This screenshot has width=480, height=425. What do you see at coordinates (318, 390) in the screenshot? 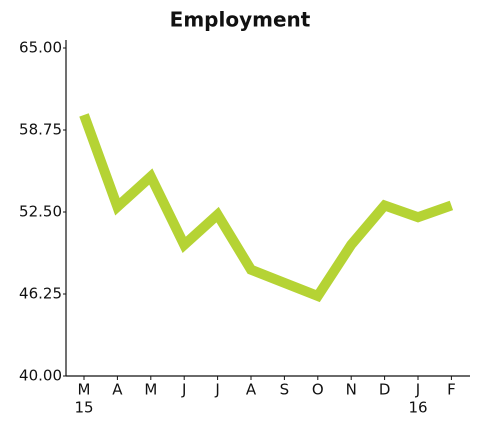
I see `x-tick-label: O` at bounding box center [318, 390].